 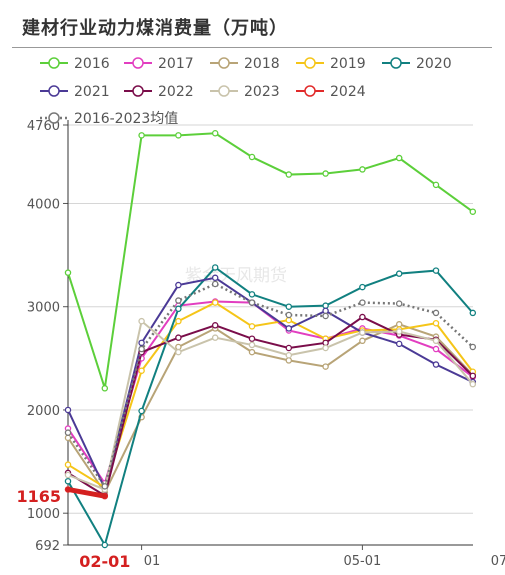 What do you see at coordinates (43, 308) in the screenshot?
I see `y-tick-label: 3000` at bounding box center [43, 308].